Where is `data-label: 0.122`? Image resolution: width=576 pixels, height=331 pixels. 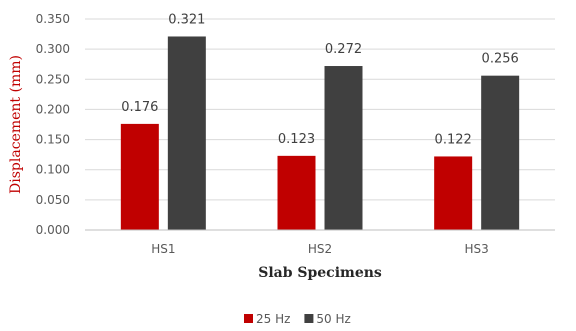 data-label: 0.122 is located at coordinates (453, 139).